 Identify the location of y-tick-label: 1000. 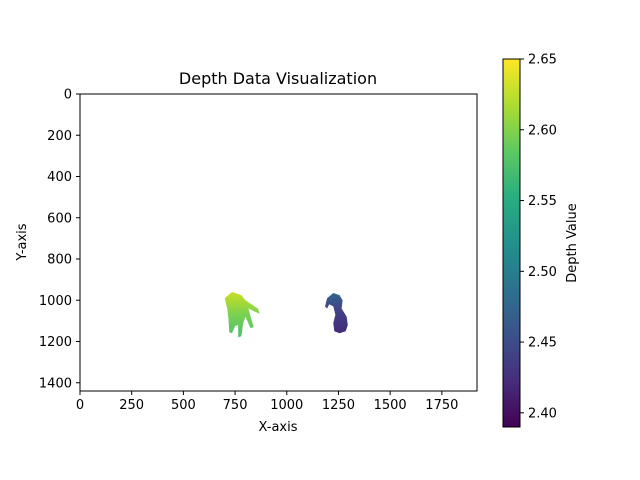
(55, 301).